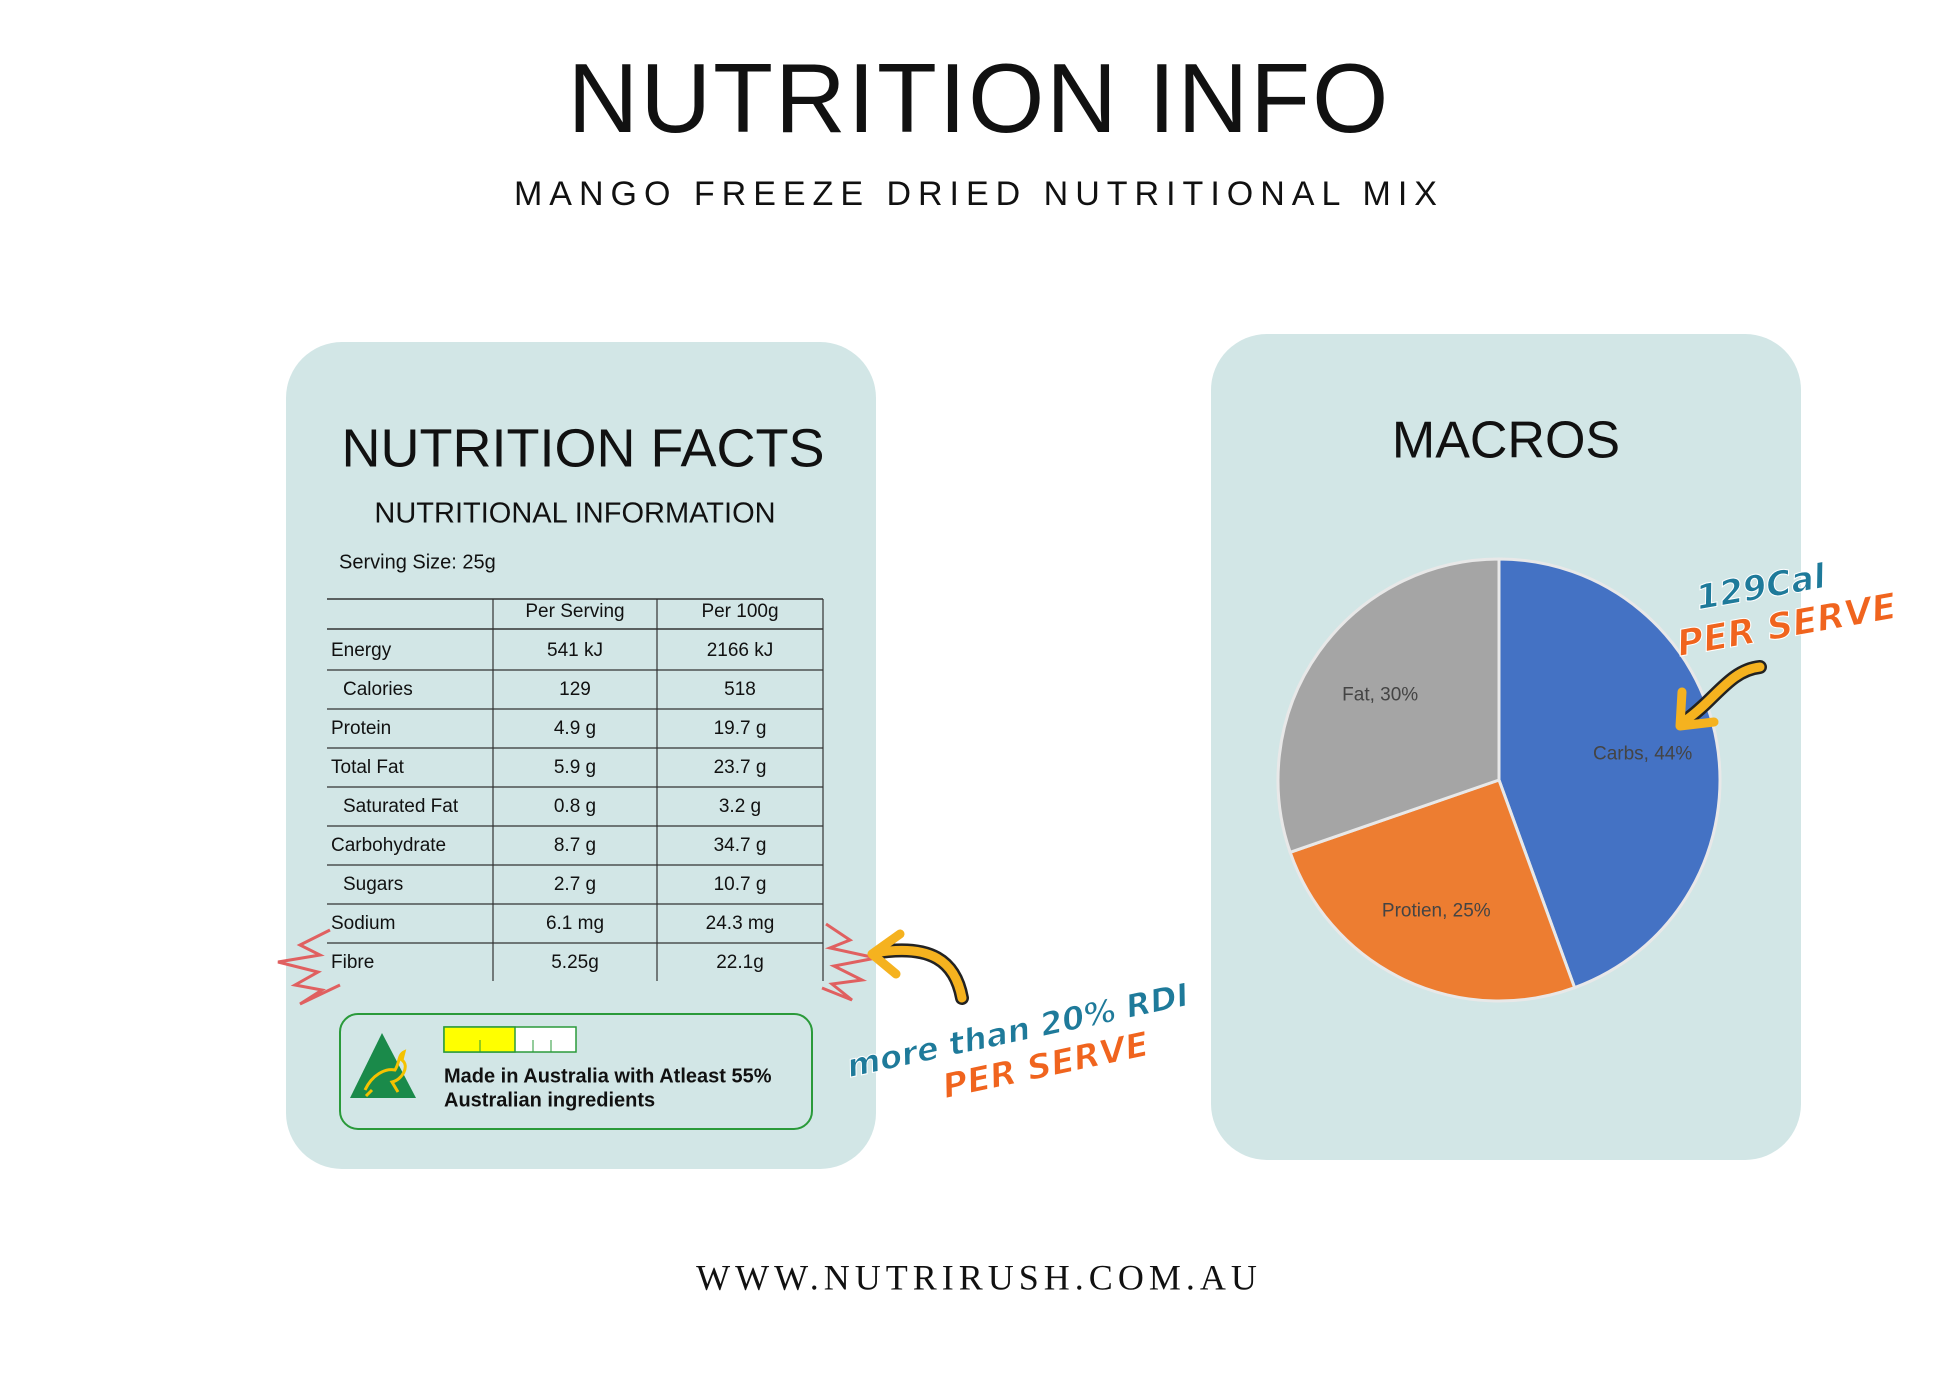  Describe the element at coordinates (1506, 441) in the screenshot. I see `macros-title: MACROS` at that location.